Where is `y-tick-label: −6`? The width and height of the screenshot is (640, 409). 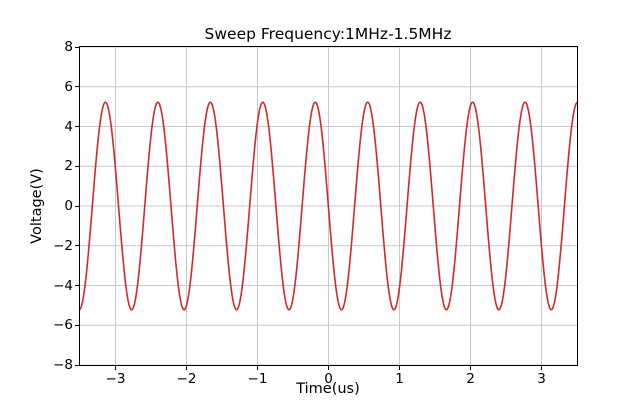
y-tick-label: −6 is located at coordinates (63, 325).